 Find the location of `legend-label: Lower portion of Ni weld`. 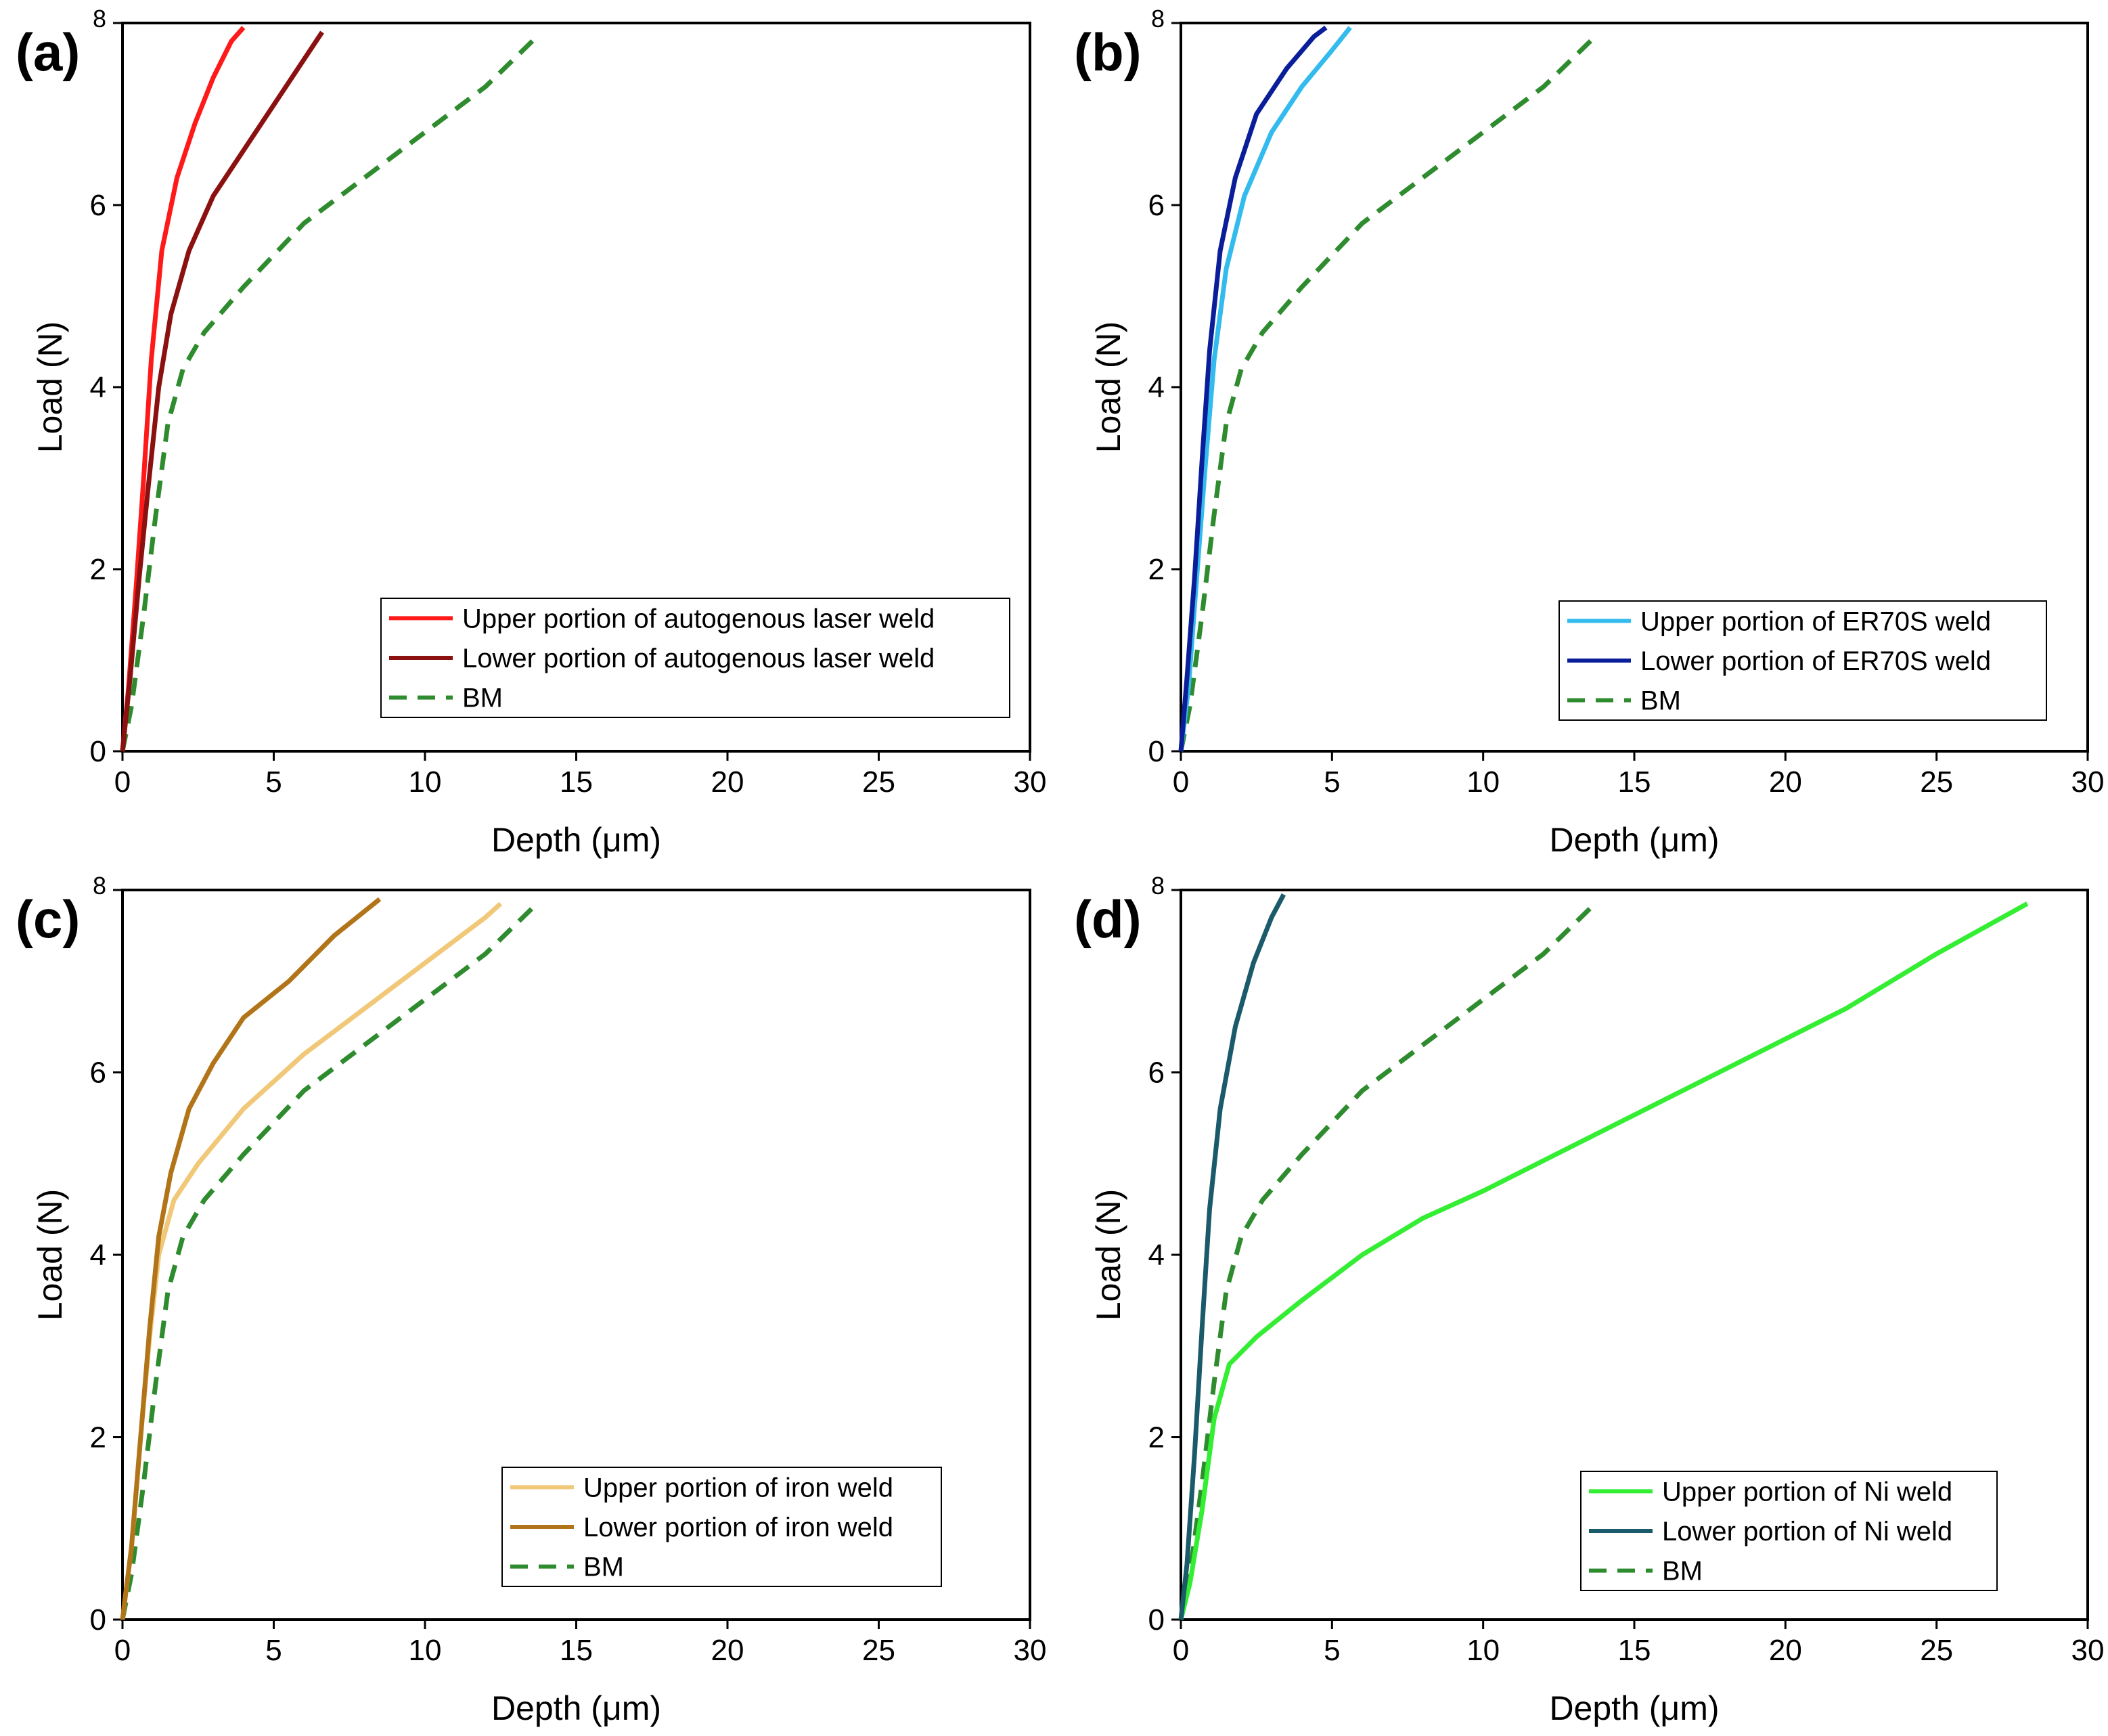

legend-label: Lower portion of Ni weld is located at coordinates (1807, 1531).